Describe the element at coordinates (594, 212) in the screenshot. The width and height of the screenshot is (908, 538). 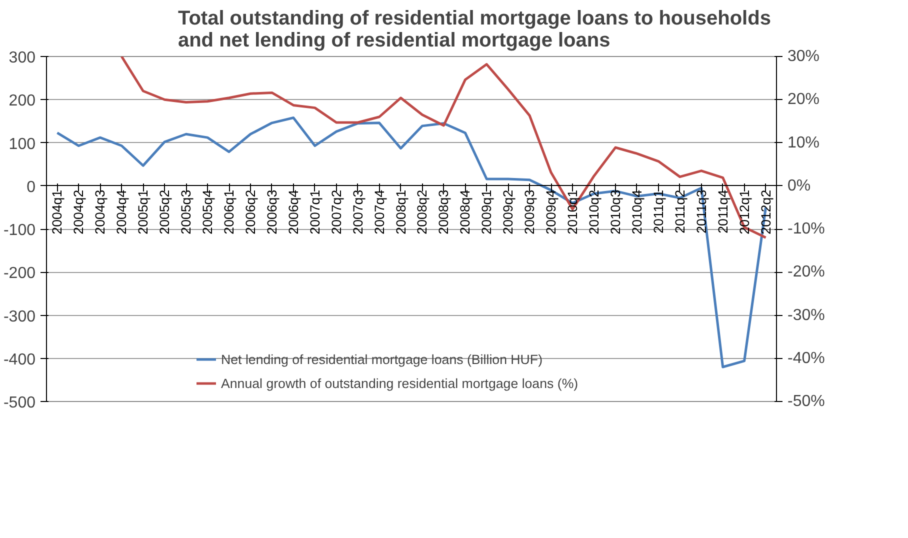
I see `x-tick-label: 2010q2` at that location.